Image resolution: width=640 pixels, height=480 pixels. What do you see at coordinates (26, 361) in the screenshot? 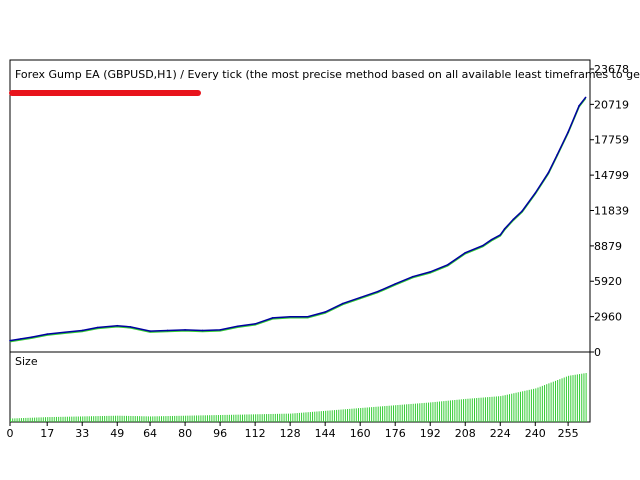
I see `size-panel-label: Size` at bounding box center [26, 361].